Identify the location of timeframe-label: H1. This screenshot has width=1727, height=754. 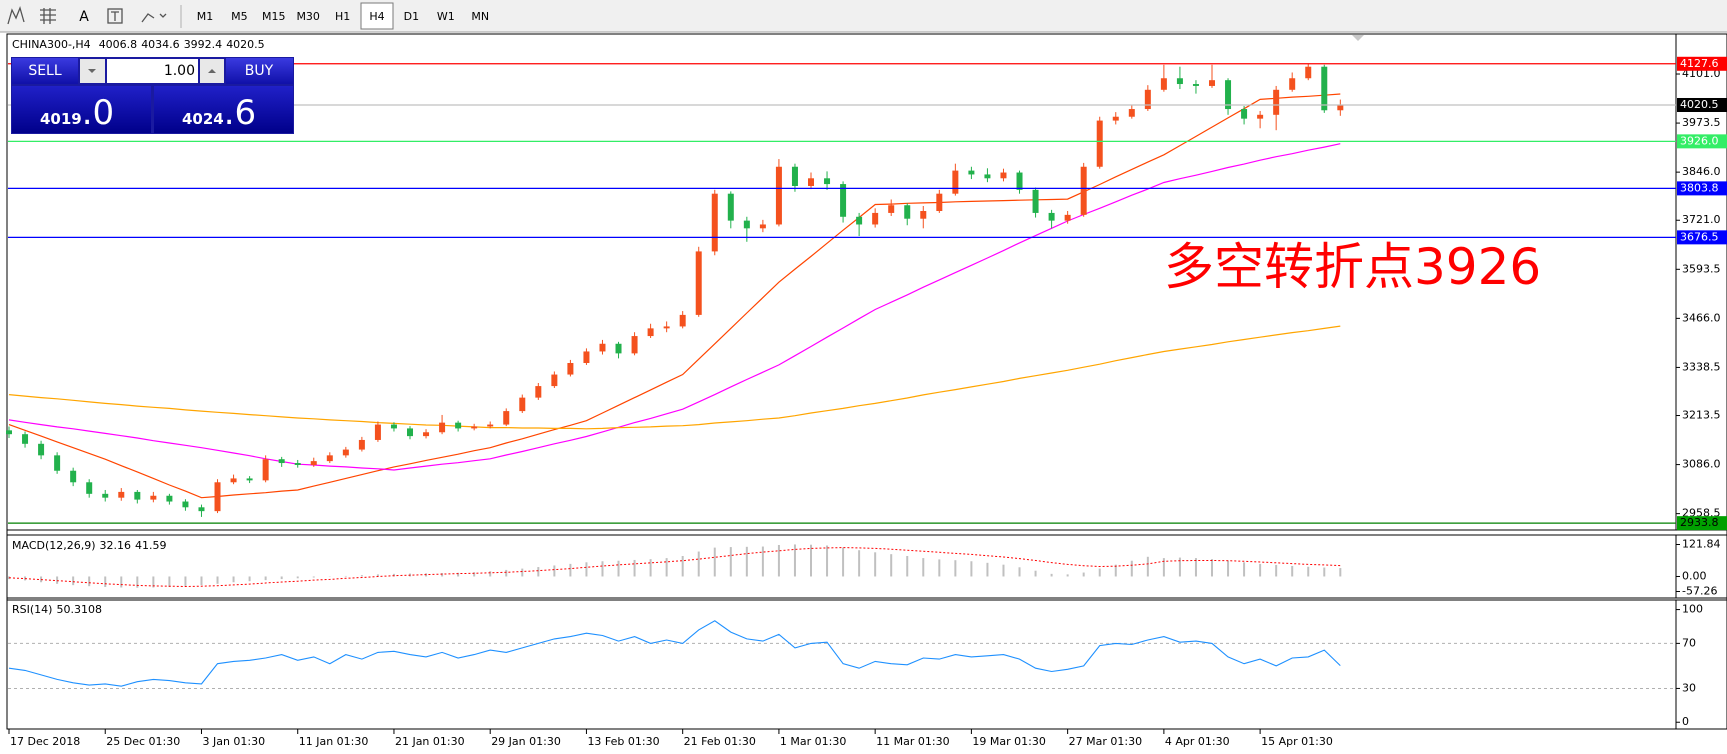
(342, 16).